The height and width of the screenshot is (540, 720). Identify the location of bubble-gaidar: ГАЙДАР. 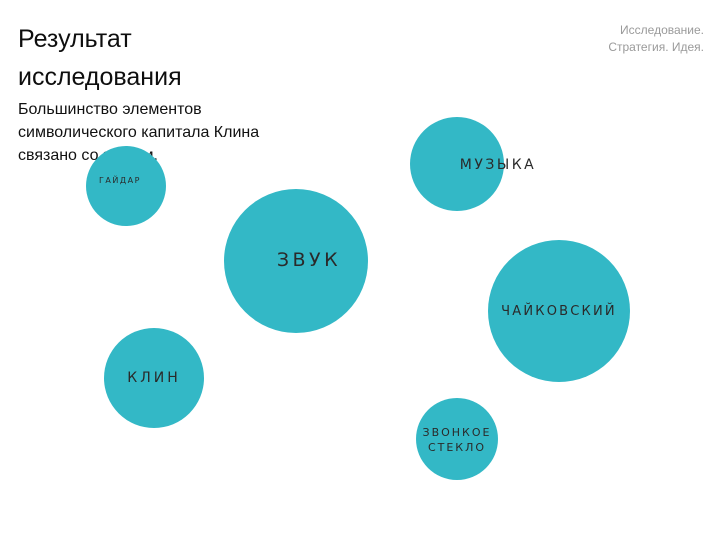
(126, 186).